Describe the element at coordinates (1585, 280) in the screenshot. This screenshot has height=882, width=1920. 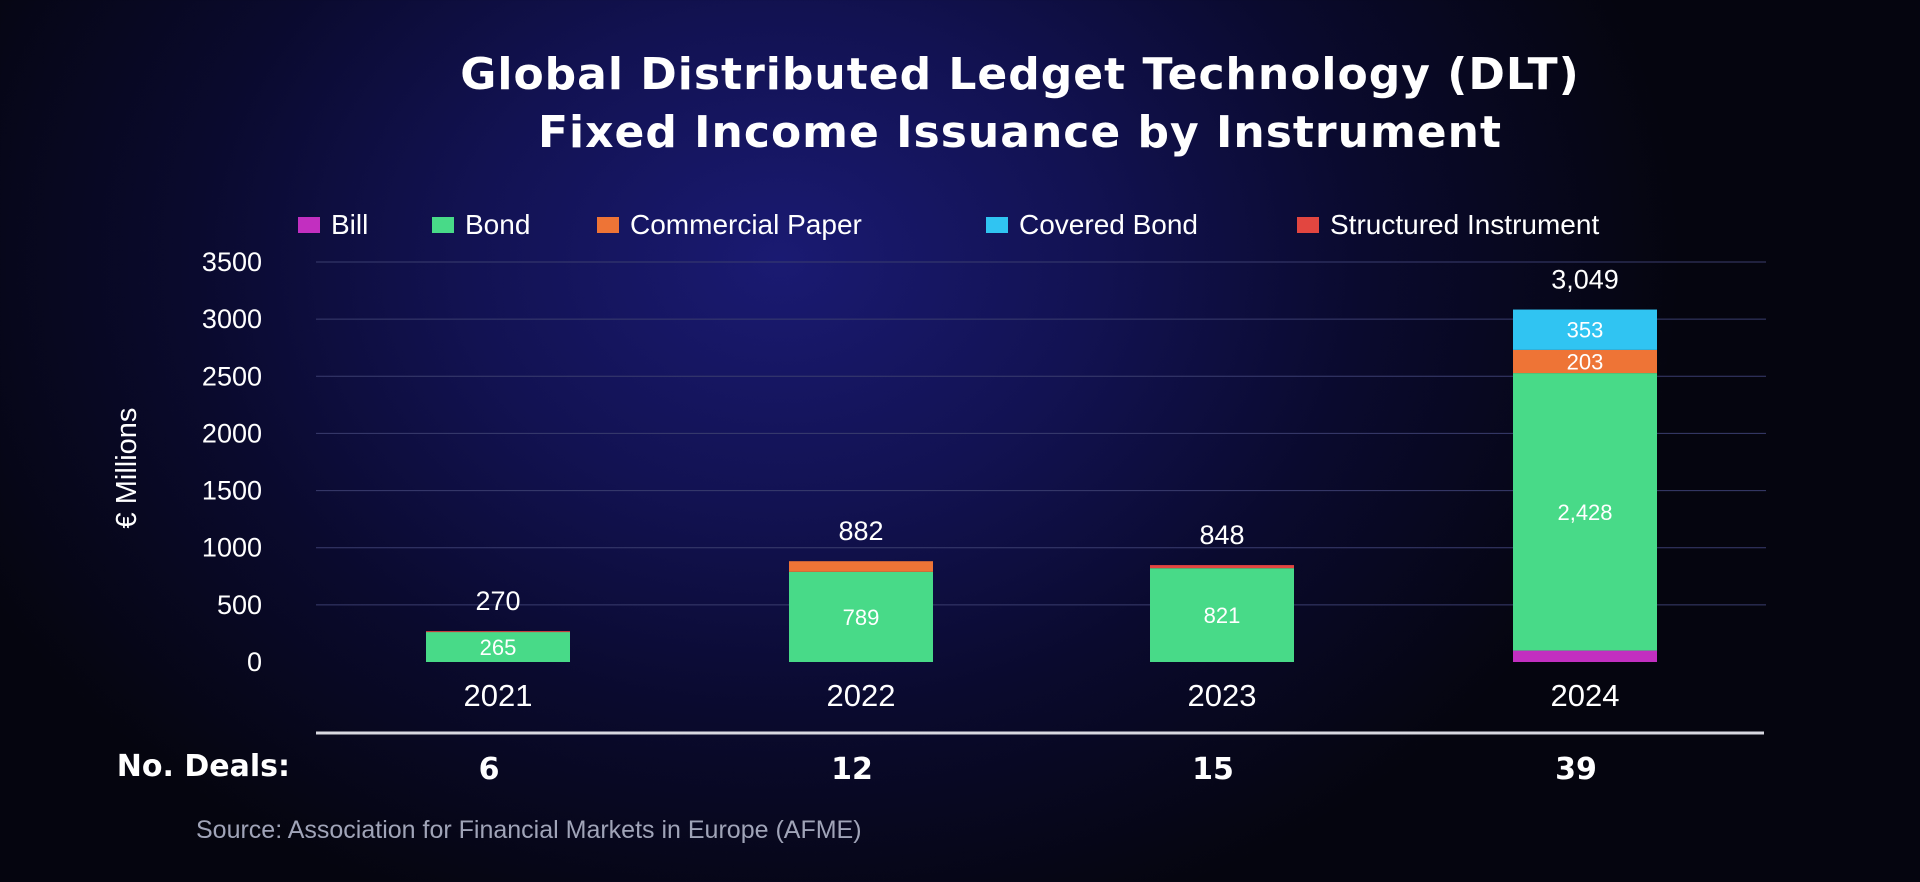
I see `bar-total-label: 3,049` at that location.